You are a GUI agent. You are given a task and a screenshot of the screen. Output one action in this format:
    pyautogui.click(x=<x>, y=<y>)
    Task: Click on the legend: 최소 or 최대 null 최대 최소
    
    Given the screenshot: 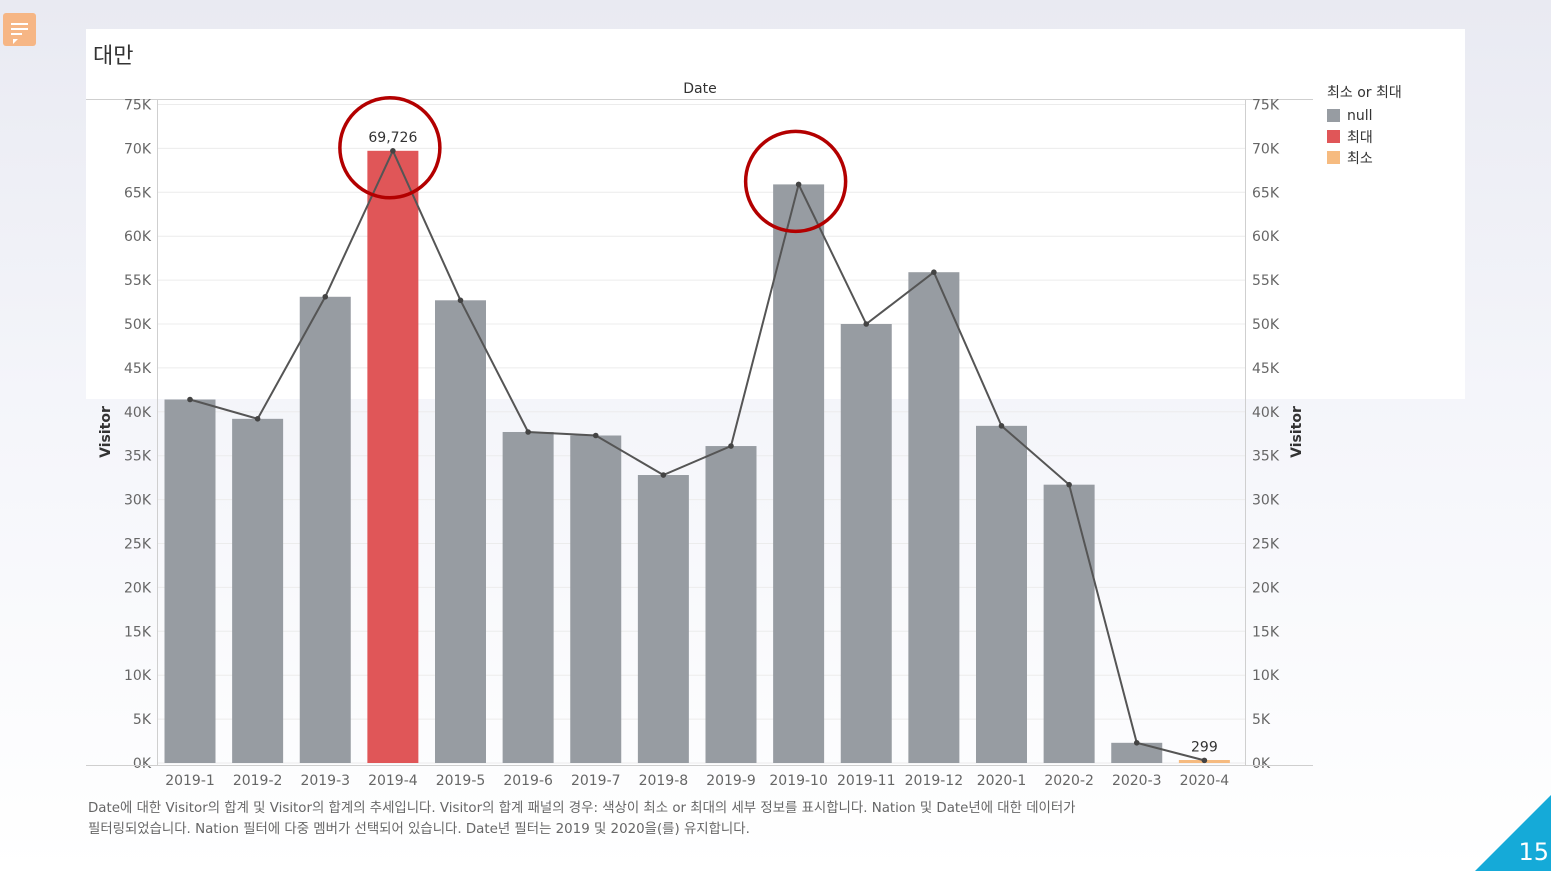 What is the action you would take?
    pyautogui.click(x=1364, y=125)
    